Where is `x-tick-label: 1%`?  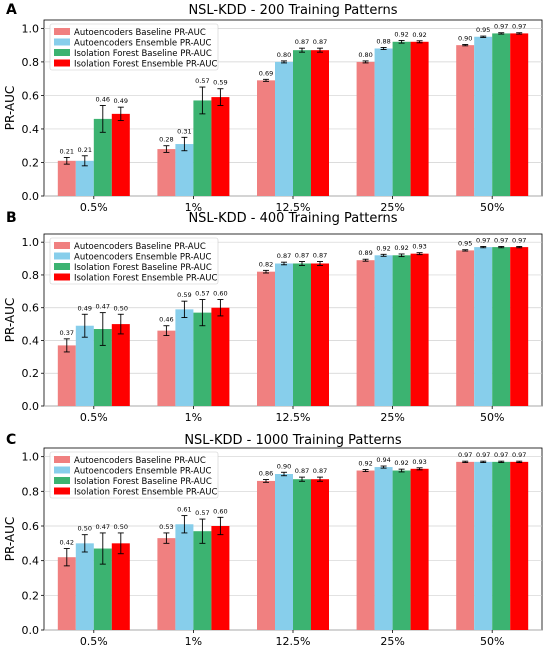 x-tick-label: 1% is located at coordinates (193, 417).